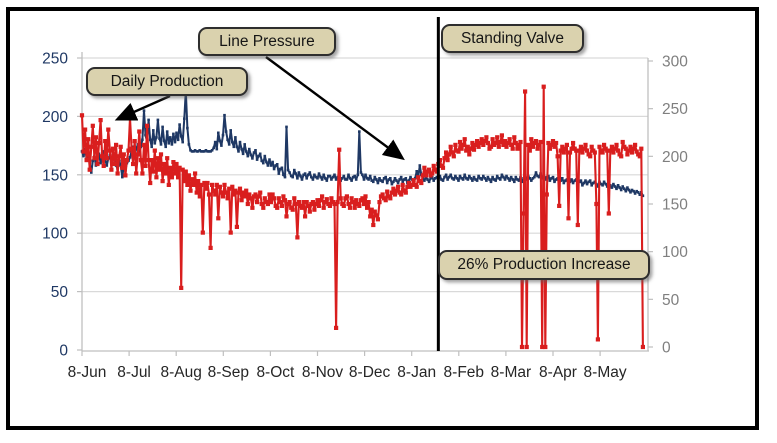 Image resolution: width=777 pixels, height=443 pixels. Describe the element at coordinates (267, 41) in the screenshot. I see `line-pressure-callout: Line Pressure` at that location.